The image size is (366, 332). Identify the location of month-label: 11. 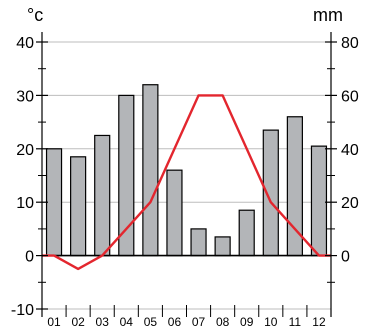
(295, 322).